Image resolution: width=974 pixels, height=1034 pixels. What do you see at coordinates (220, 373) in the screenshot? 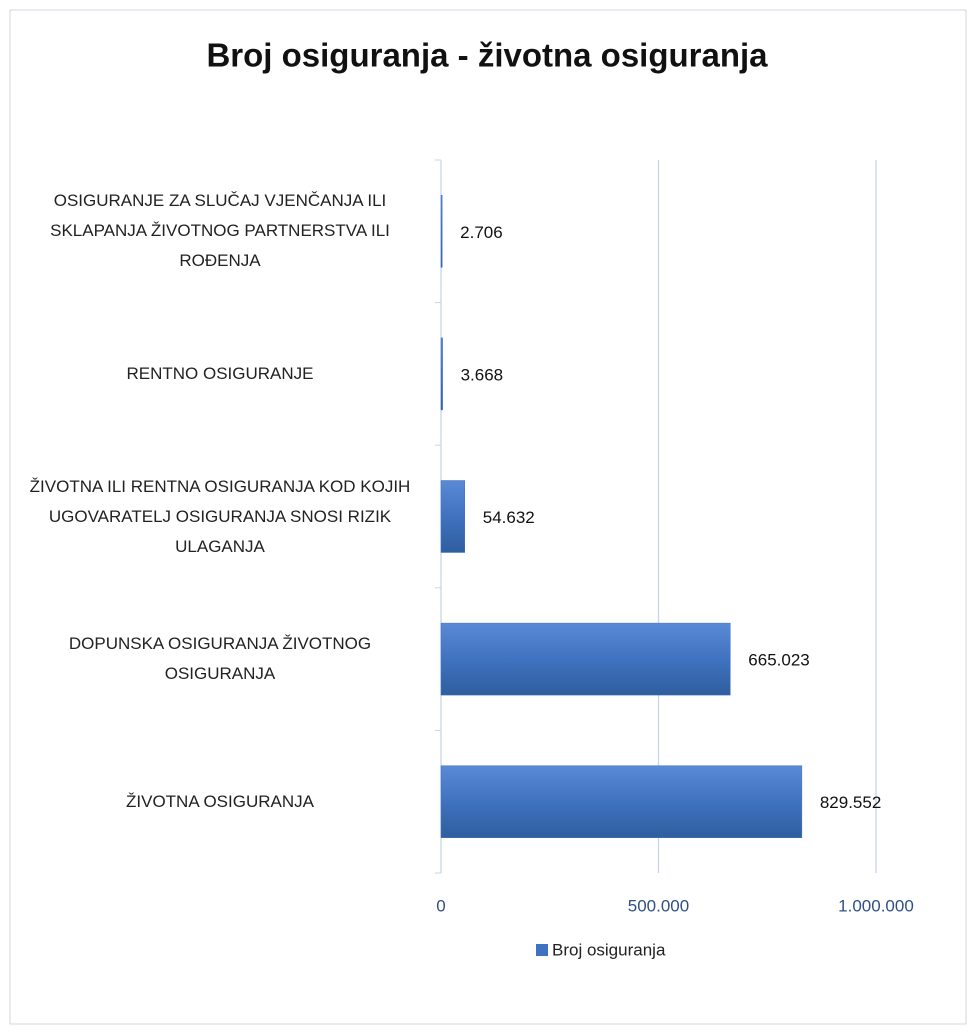
I see `y-tick-label: RENTNO OSIGURANJE` at bounding box center [220, 373].